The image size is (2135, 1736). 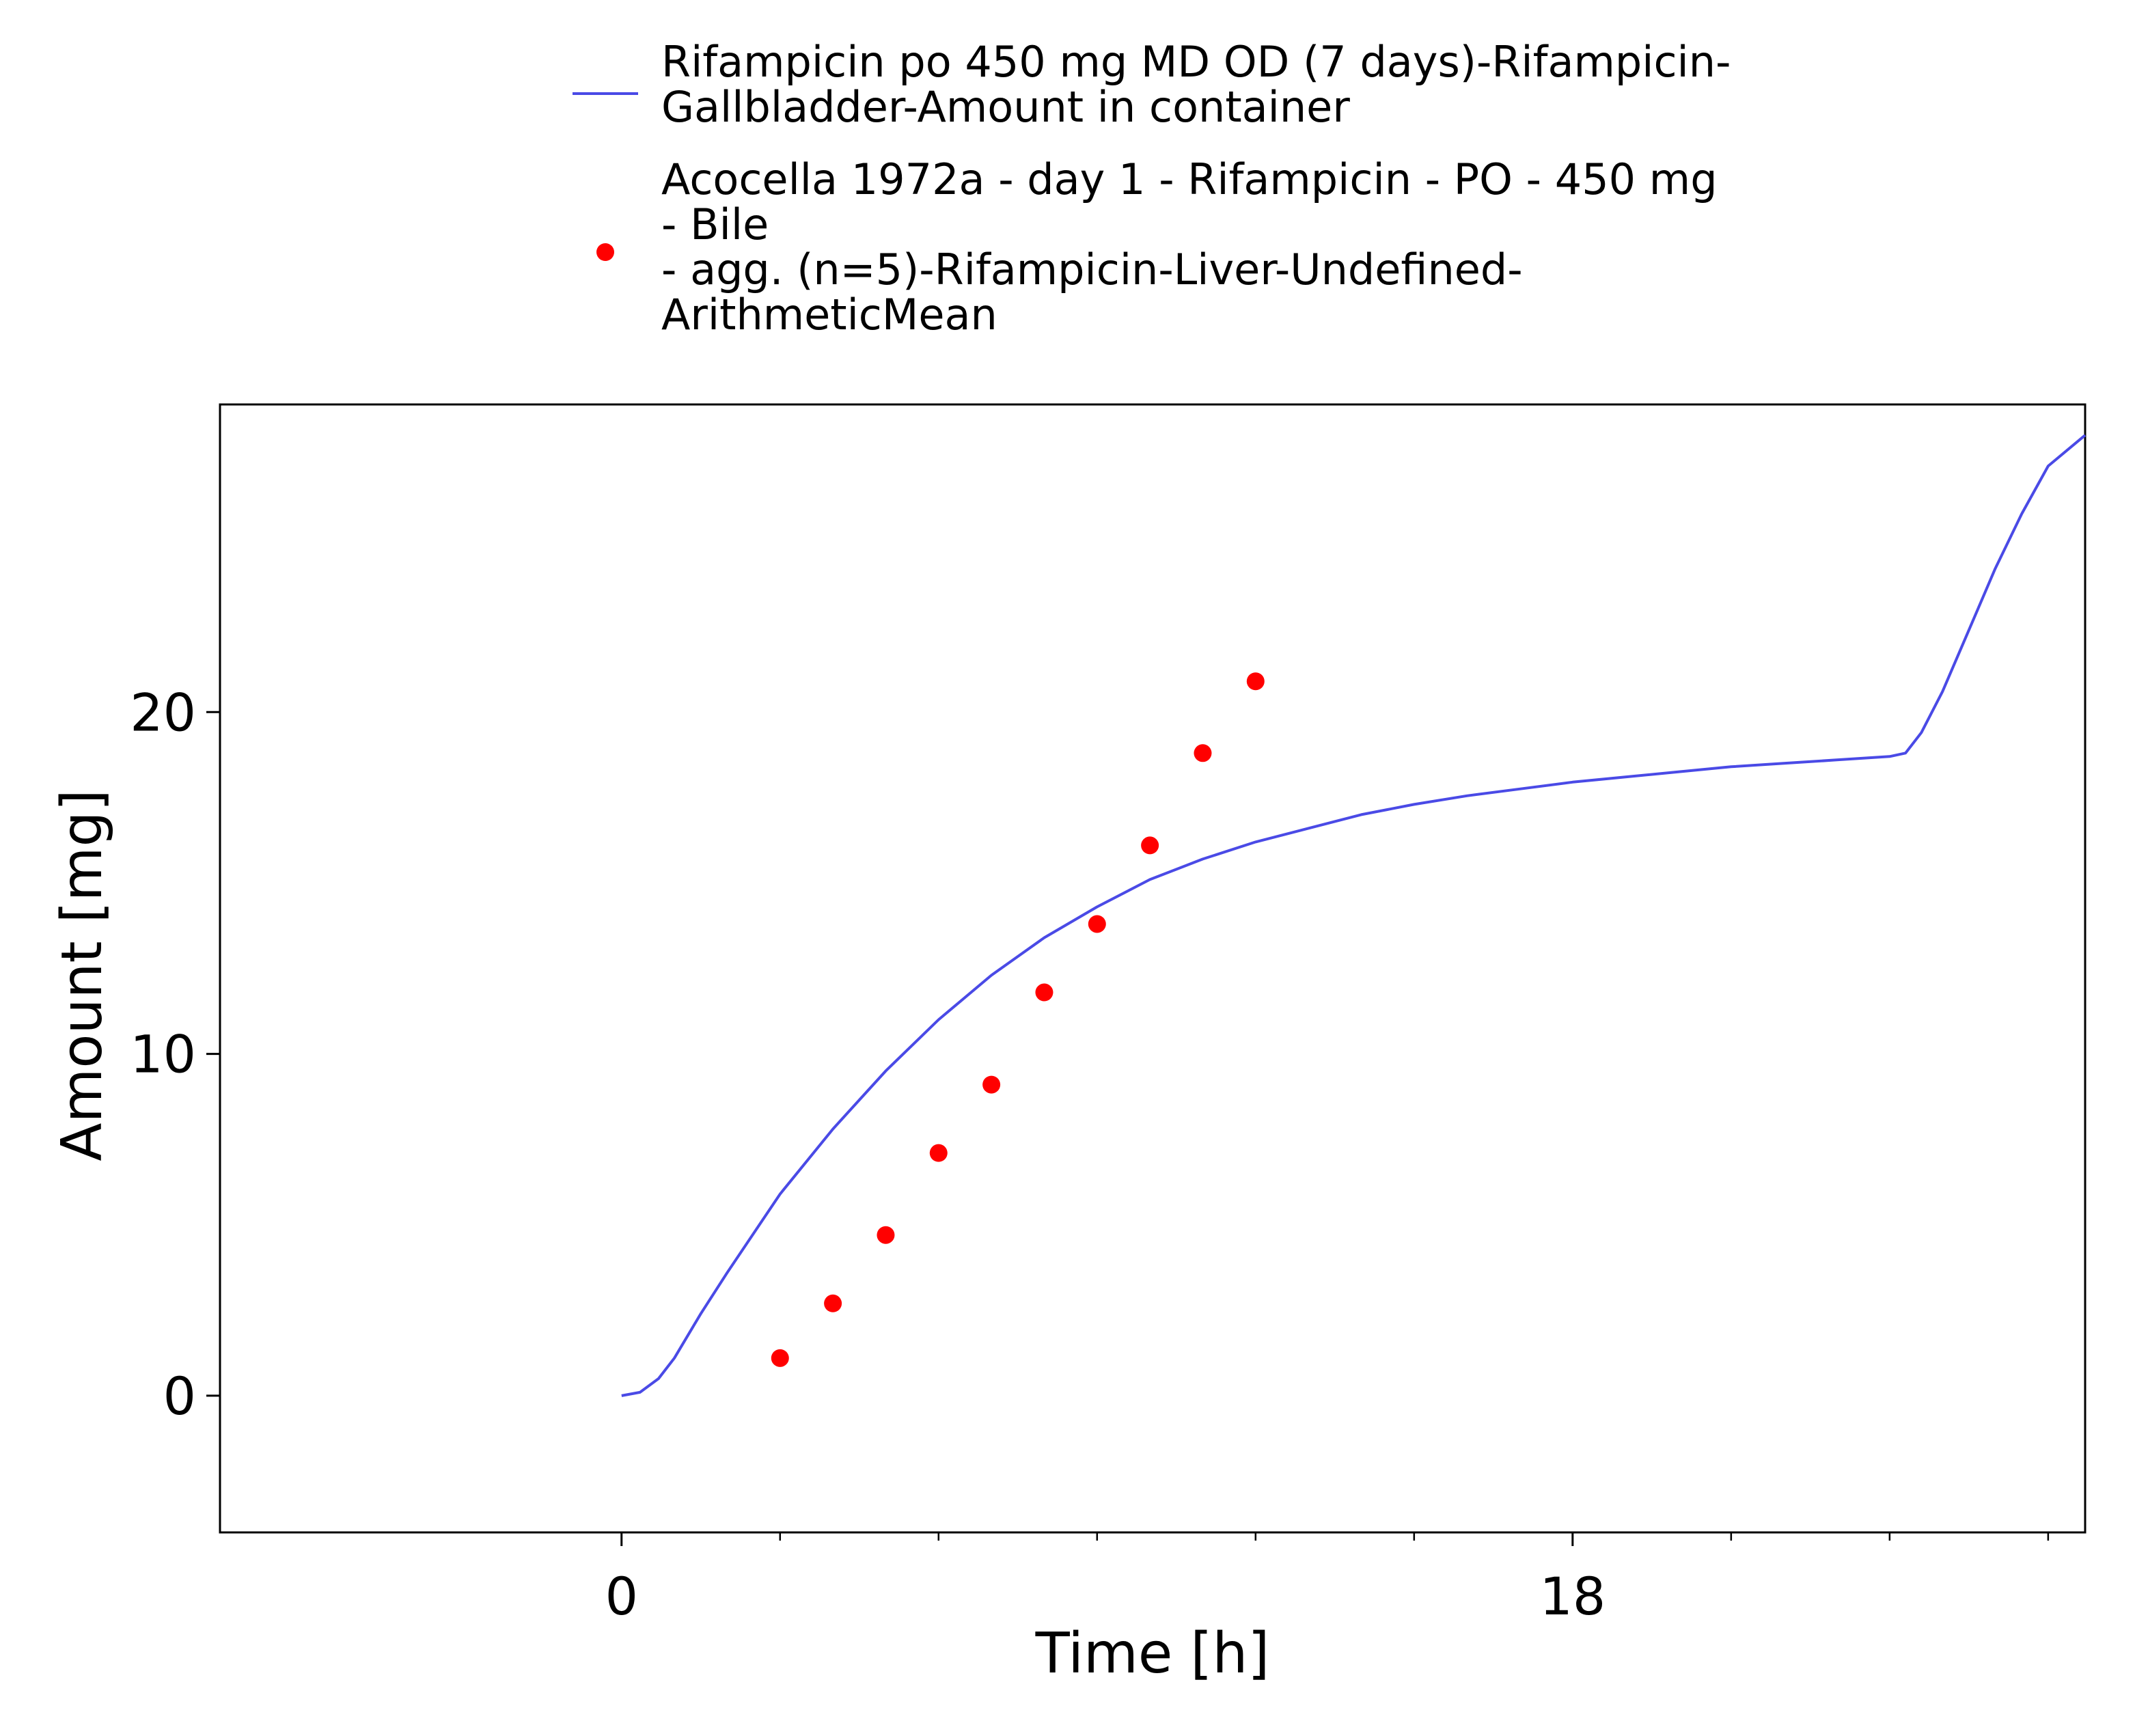 I want to click on y-tick-label: 10, so click(x=163, y=1054).